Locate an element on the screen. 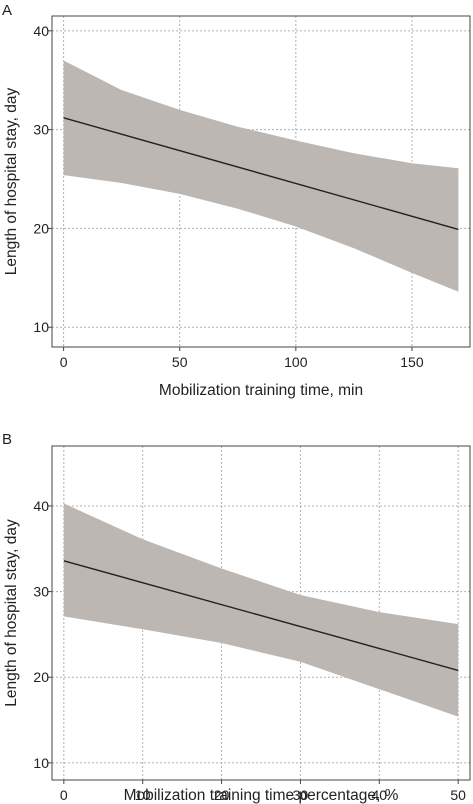  panel-a-label: A is located at coordinates (7, 10).